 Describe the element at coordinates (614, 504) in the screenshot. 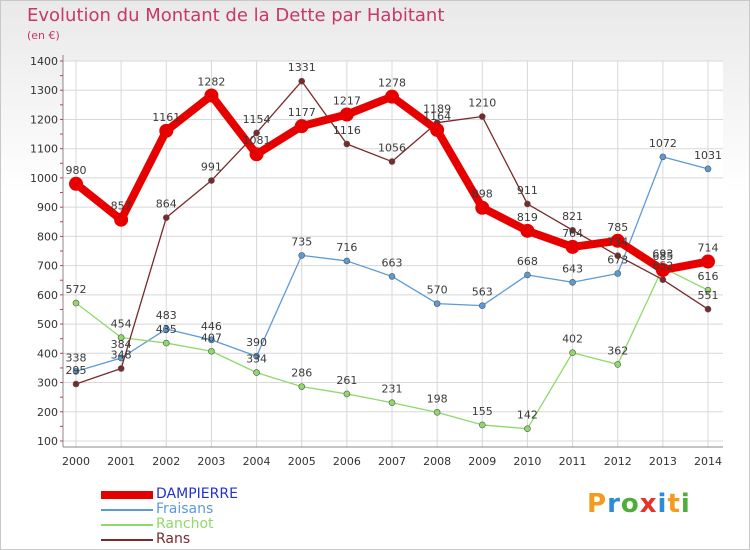

I see `logo-letter: r` at that location.